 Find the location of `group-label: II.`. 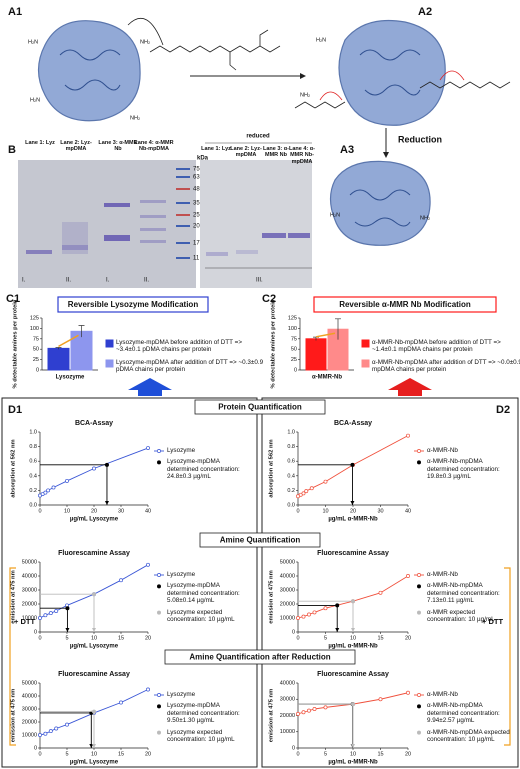

group-label: II. is located at coordinates (68, 281).